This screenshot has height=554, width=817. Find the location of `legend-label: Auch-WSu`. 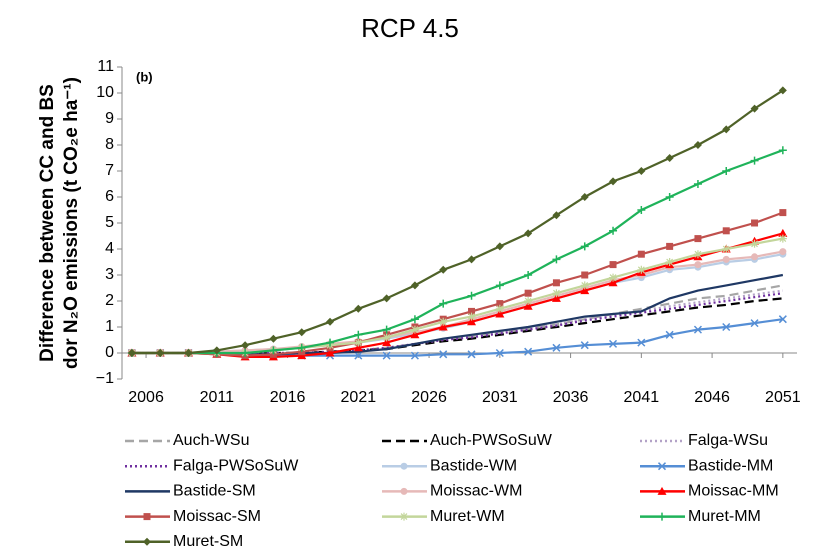

legend-label: Auch-WSu is located at coordinates (211, 440).